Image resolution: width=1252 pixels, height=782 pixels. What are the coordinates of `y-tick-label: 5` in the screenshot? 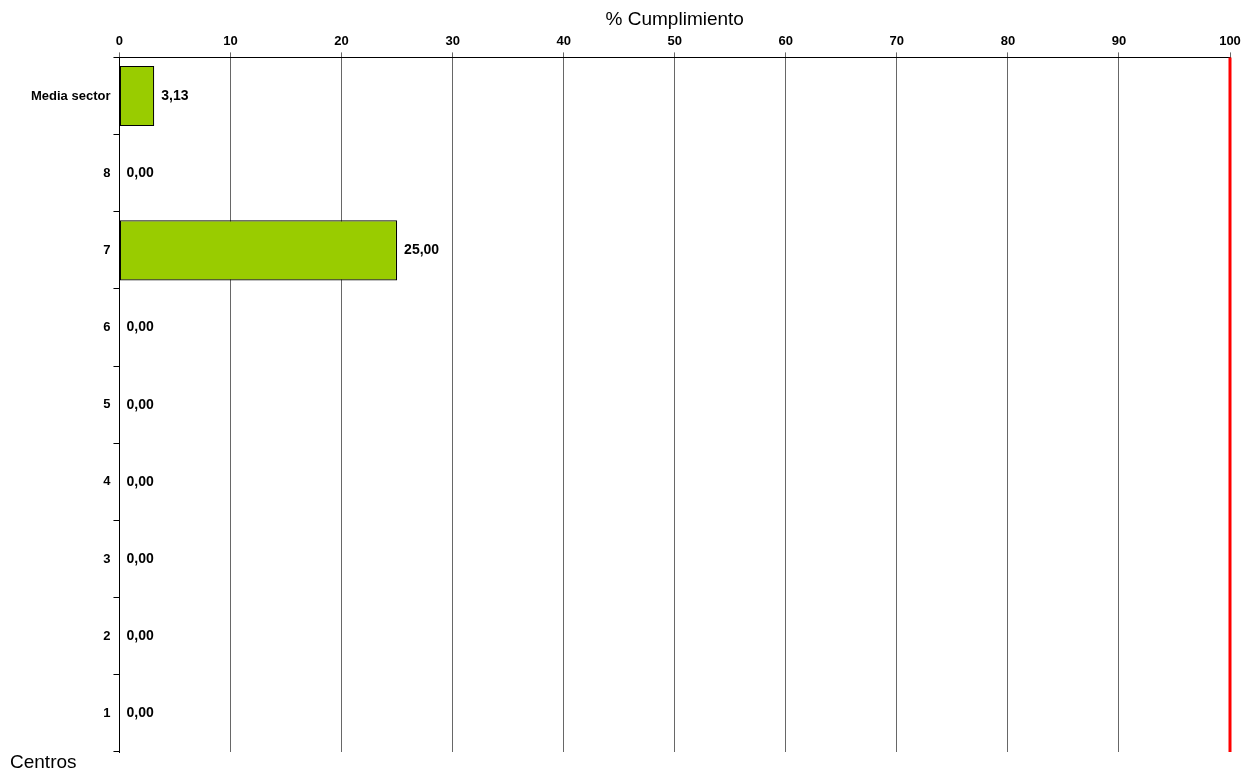 It's located at (107, 404).